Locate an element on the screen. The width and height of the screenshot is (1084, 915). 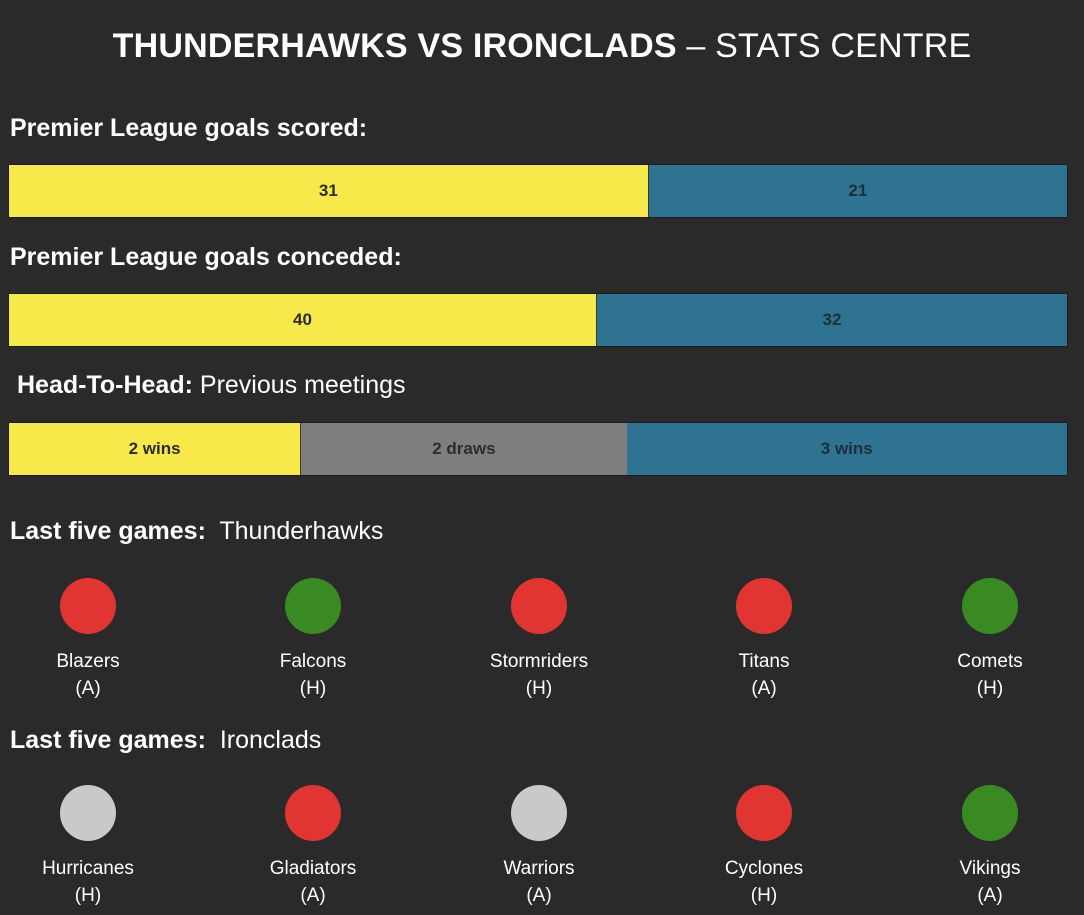
goals-scored-bar: 31 21 is located at coordinates (538, 191).